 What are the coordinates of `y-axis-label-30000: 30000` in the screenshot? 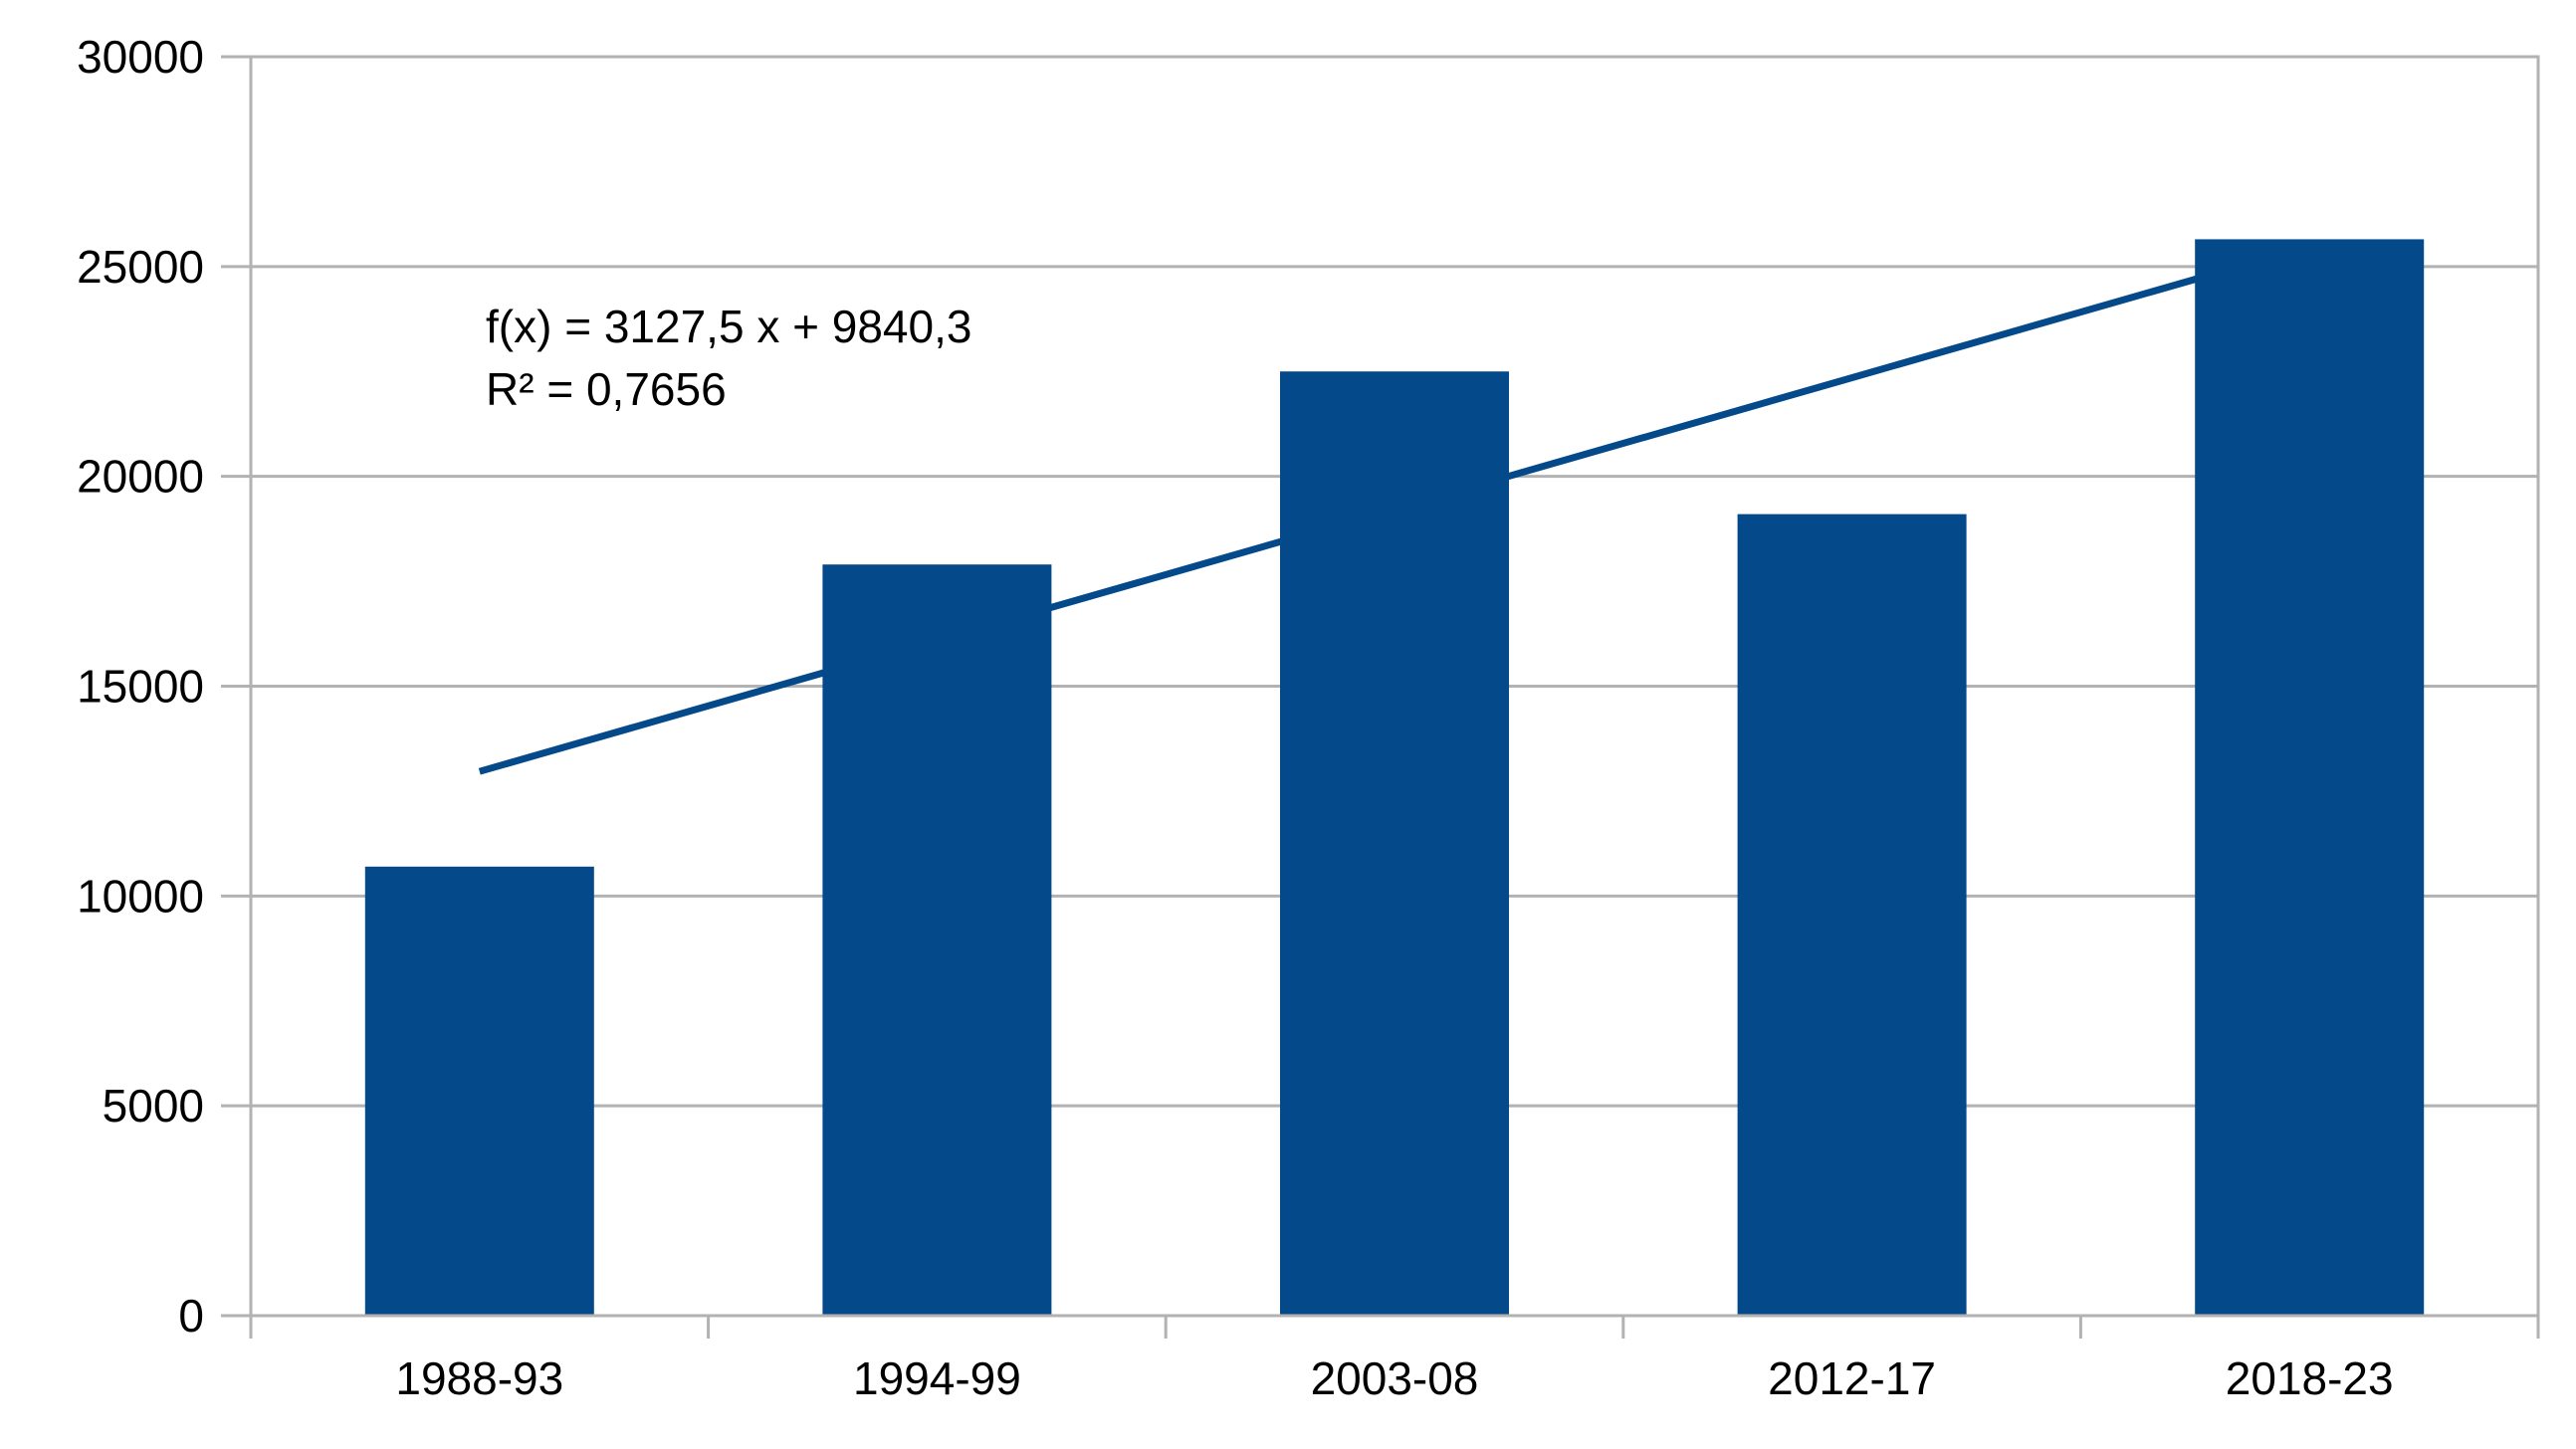 It's located at (140, 57).